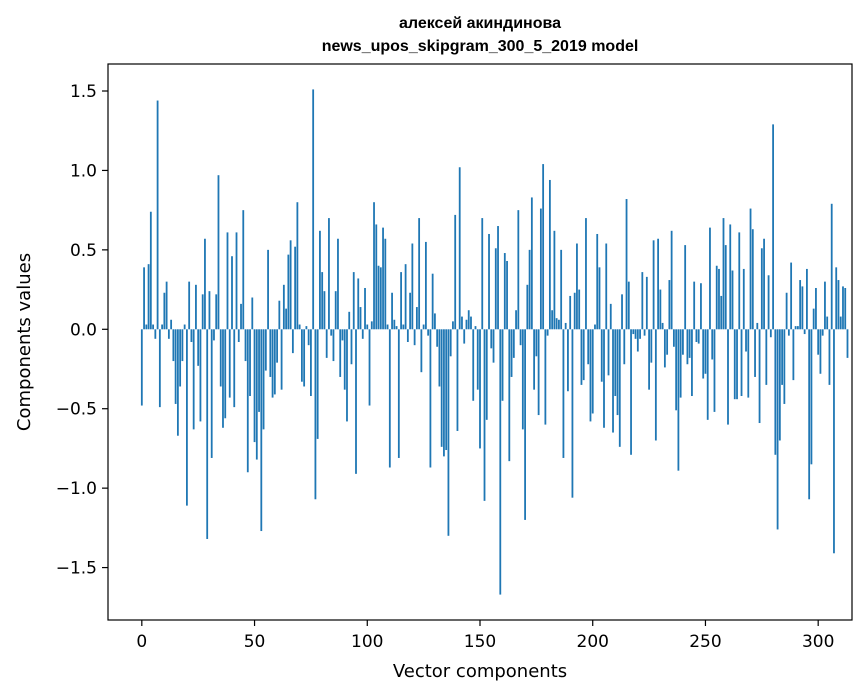 The image size is (867, 696). Describe the element at coordinates (367, 642) in the screenshot. I see `x-tick-label: 100` at that location.